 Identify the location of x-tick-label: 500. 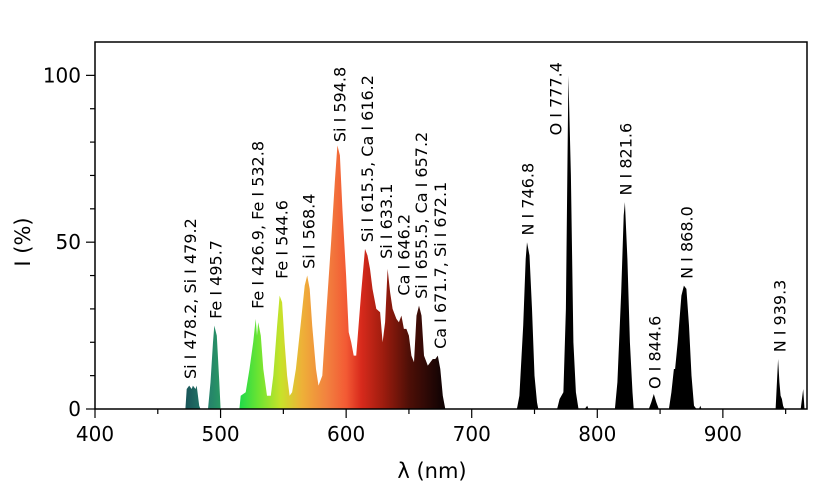
(220, 434).